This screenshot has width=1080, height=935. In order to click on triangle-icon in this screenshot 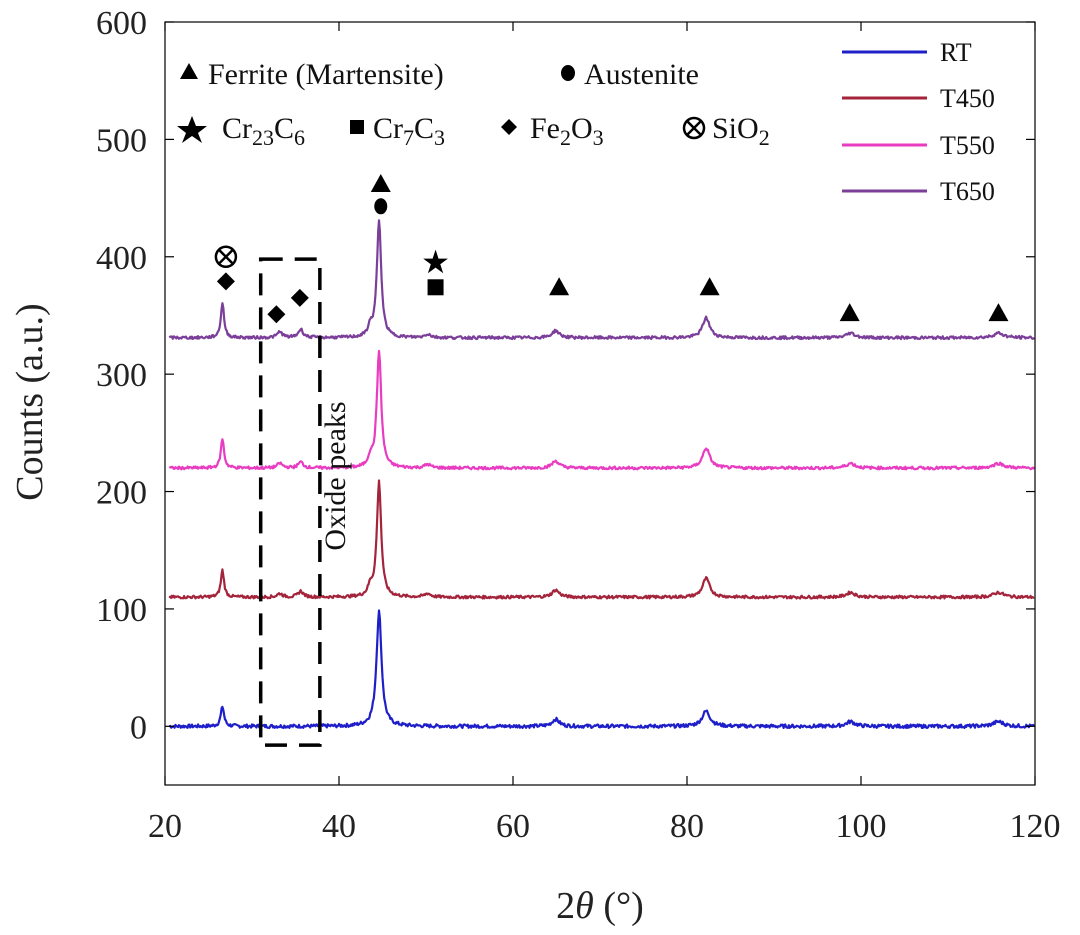, I will do `click(189, 71)`.